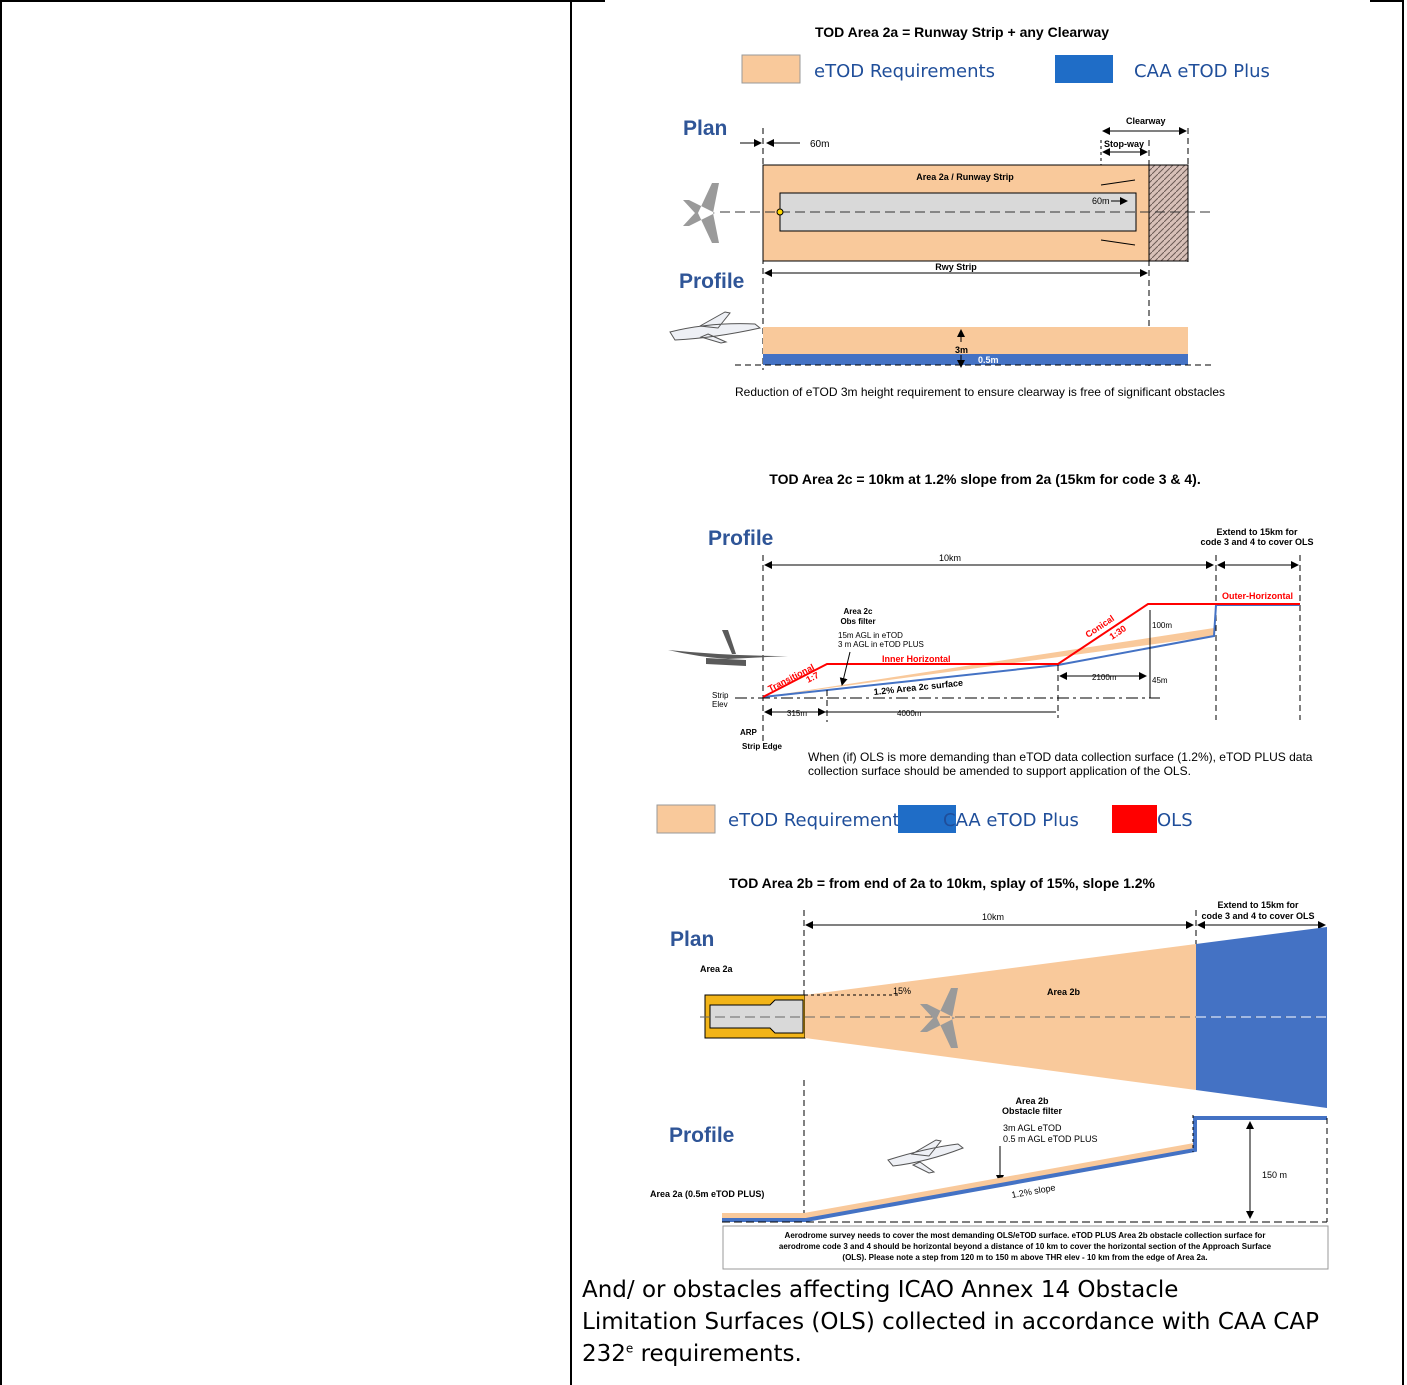 Image resolution: width=1407 pixels, height=1385 pixels. What do you see at coordinates (1032, 1128) in the screenshot?
I see `filter-3: 3m AGL eTOD` at bounding box center [1032, 1128].